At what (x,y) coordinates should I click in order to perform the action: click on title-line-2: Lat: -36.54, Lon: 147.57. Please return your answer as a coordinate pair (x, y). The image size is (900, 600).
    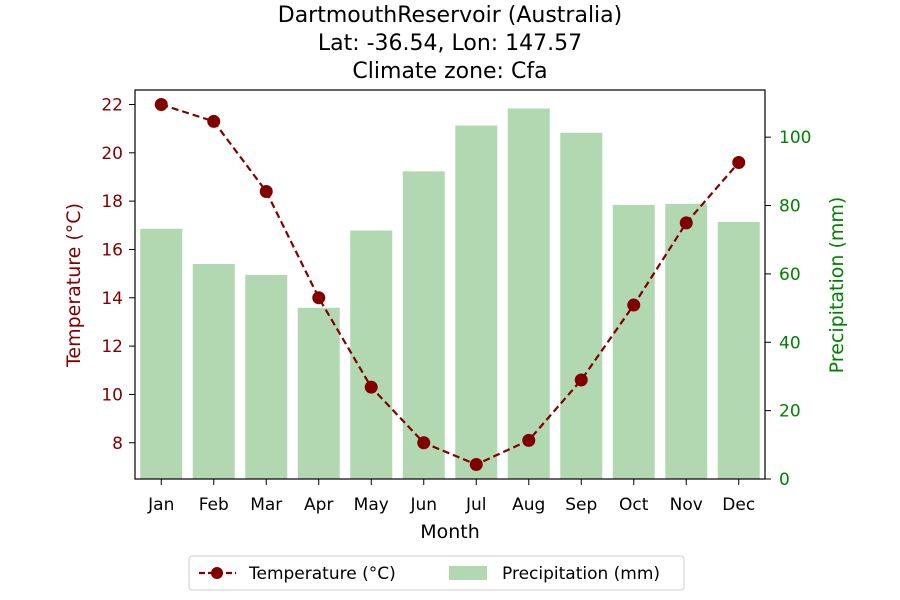
    Looking at the image, I should click on (450, 43).